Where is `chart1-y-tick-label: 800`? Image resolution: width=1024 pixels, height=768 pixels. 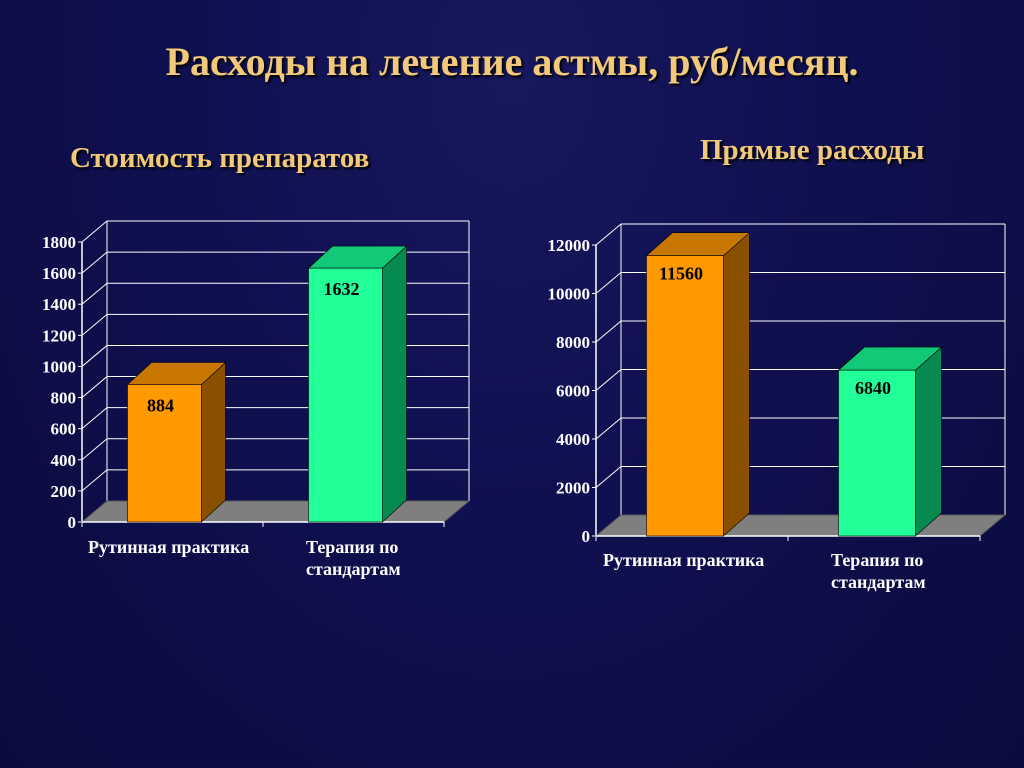 chart1-y-tick-label: 800 is located at coordinates (64, 398).